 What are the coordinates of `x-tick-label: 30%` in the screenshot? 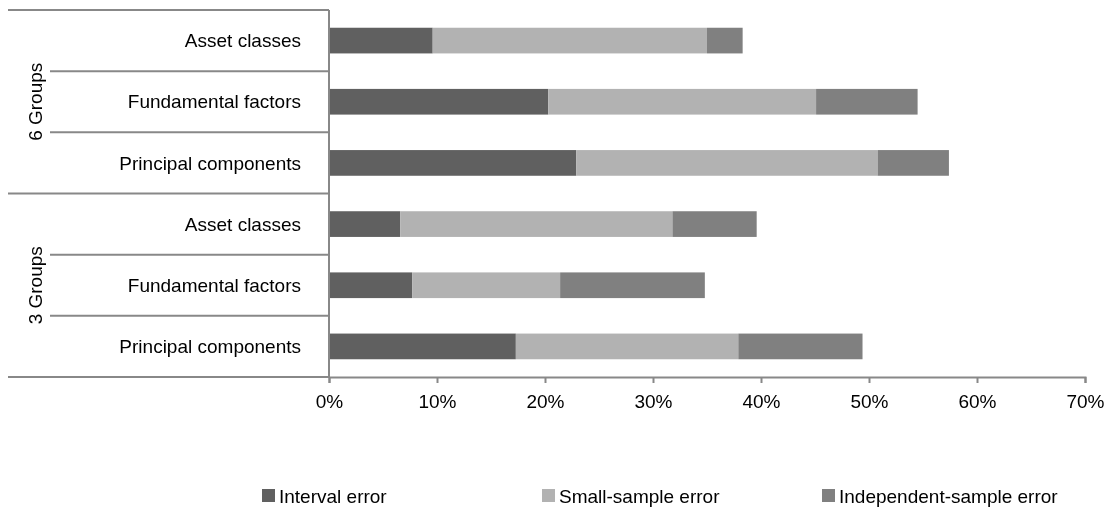 It's located at (653, 402).